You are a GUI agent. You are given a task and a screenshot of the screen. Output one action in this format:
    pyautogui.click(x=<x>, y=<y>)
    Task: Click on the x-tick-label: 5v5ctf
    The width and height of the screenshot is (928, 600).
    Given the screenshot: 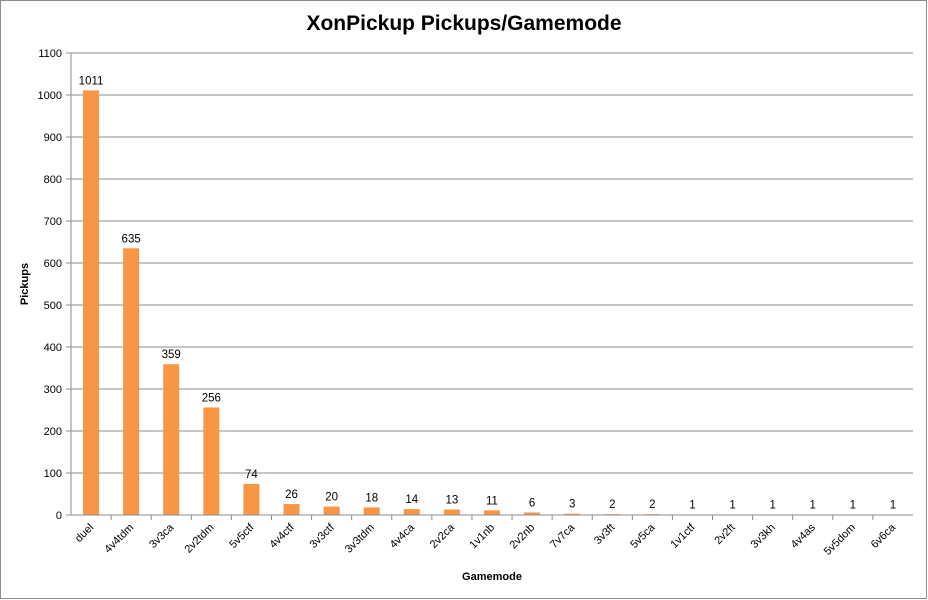 What is the action you would take?
    pyautogui.click(x=242, y=536)
    